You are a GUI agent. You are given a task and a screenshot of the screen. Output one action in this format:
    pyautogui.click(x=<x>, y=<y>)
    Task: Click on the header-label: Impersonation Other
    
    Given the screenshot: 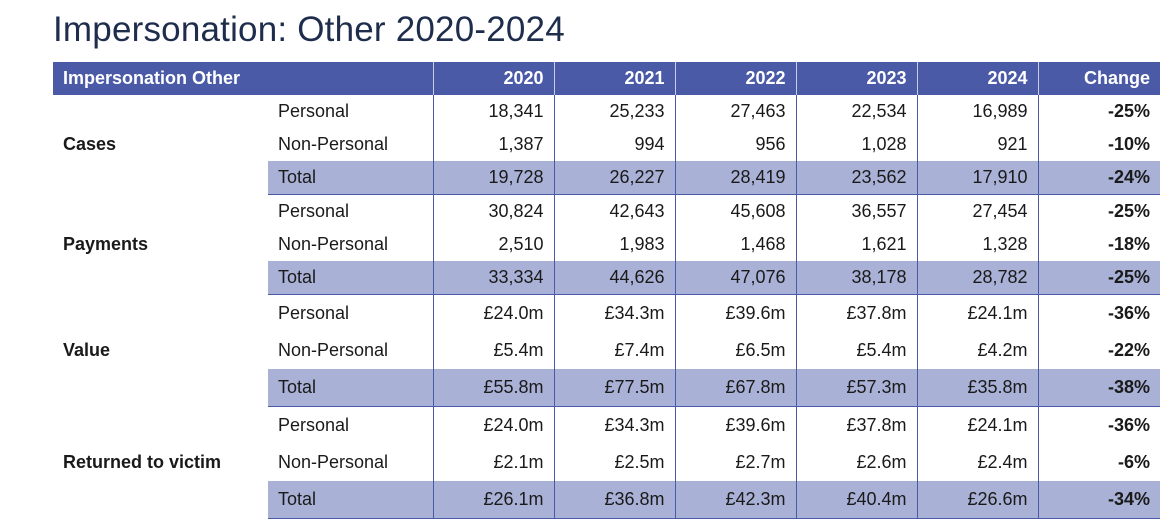 What is the action you would take?
    pyautogui.click(x=243, y=78)
    